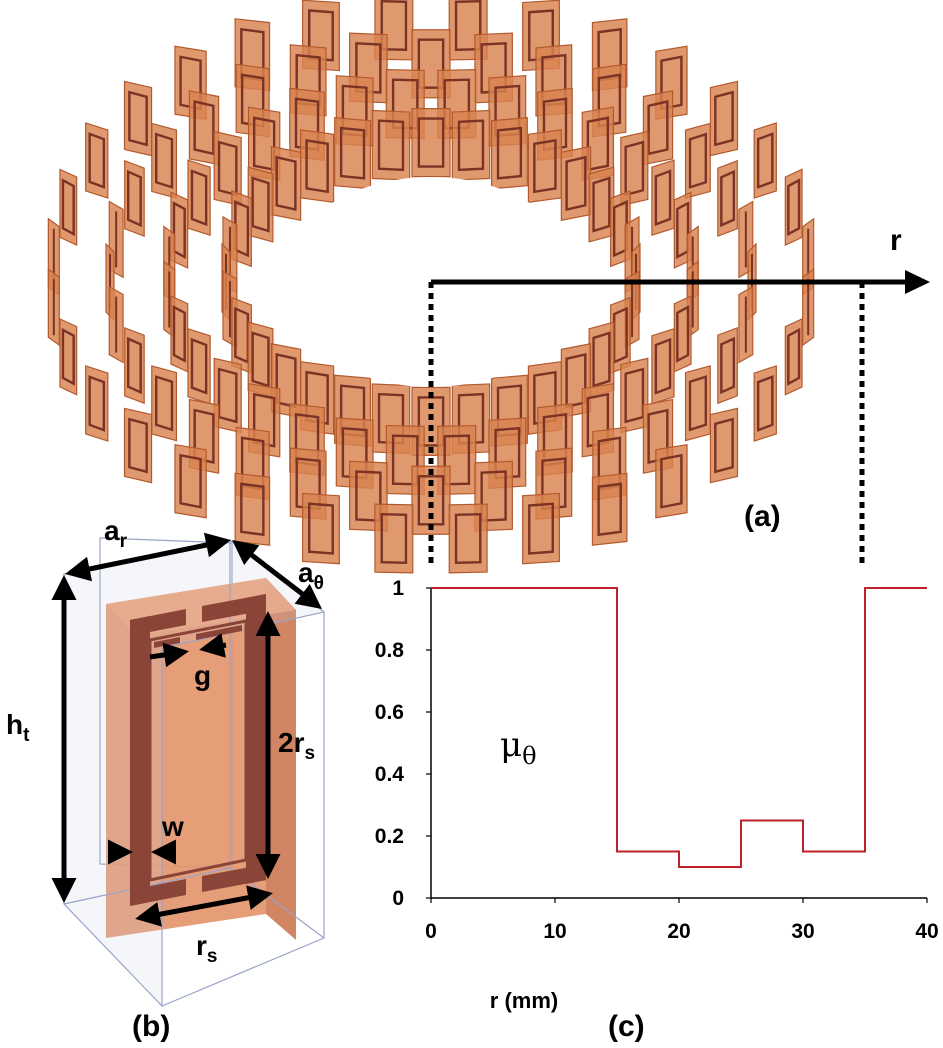 This screenshot has height=1048, width=943. What do you see at coordinates (151, 1026) in the screenshot?
I see `panel-label-b: (b)` at bounding box center [151, 1026].